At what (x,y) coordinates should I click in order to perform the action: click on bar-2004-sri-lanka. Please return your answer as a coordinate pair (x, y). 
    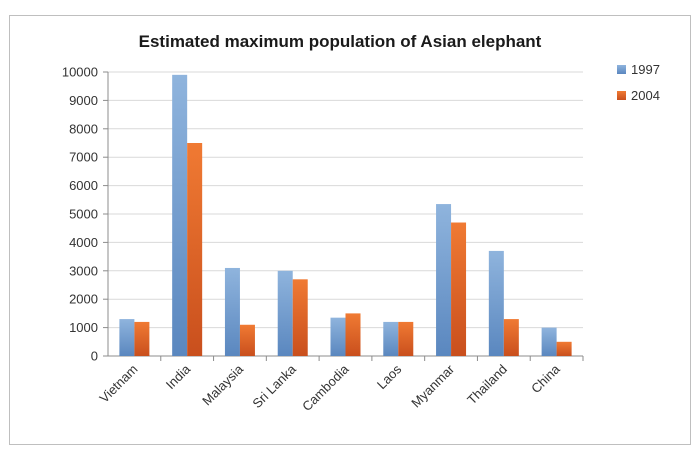
    Looking at the image, I should click on (300, 317).